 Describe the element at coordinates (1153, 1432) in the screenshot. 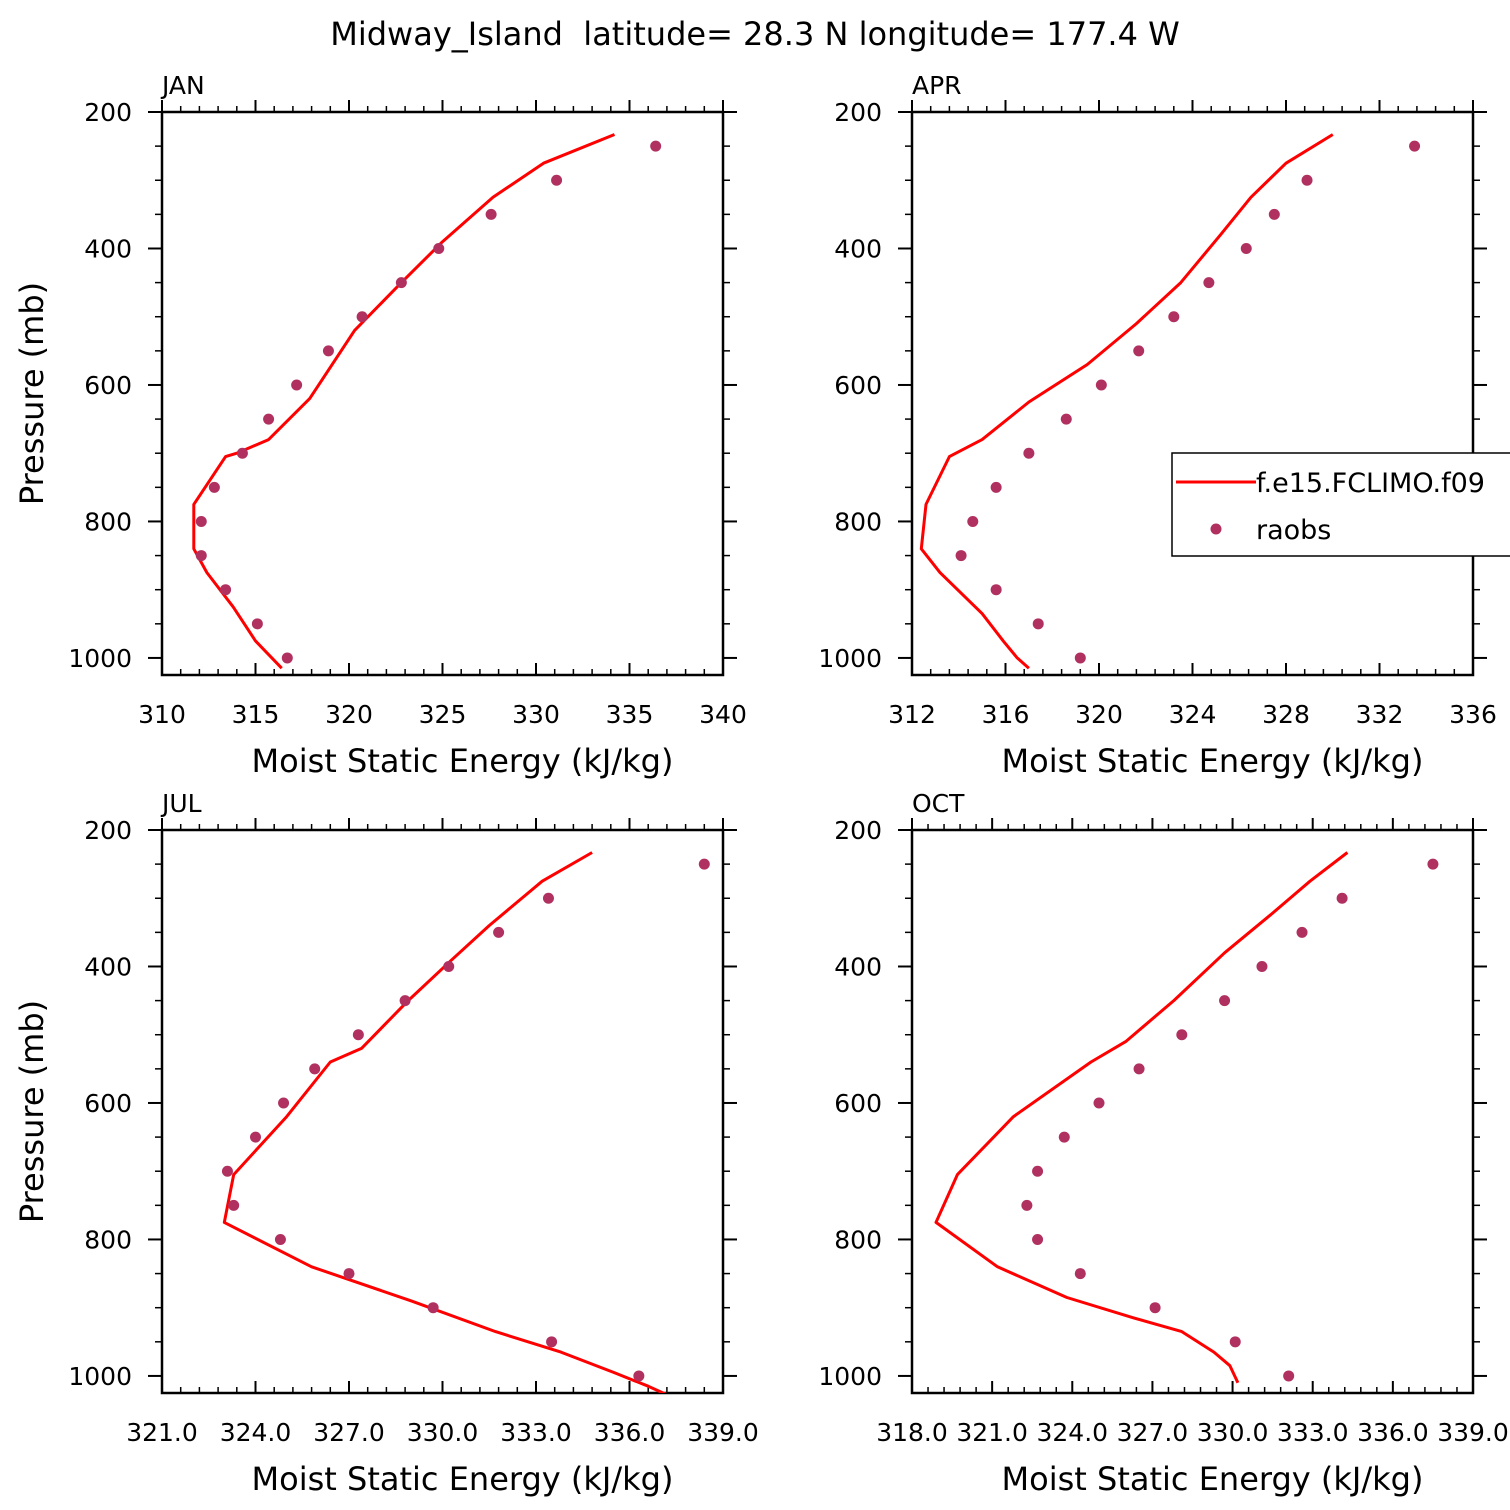

I see `x-tick-label: 327.0` at that location.